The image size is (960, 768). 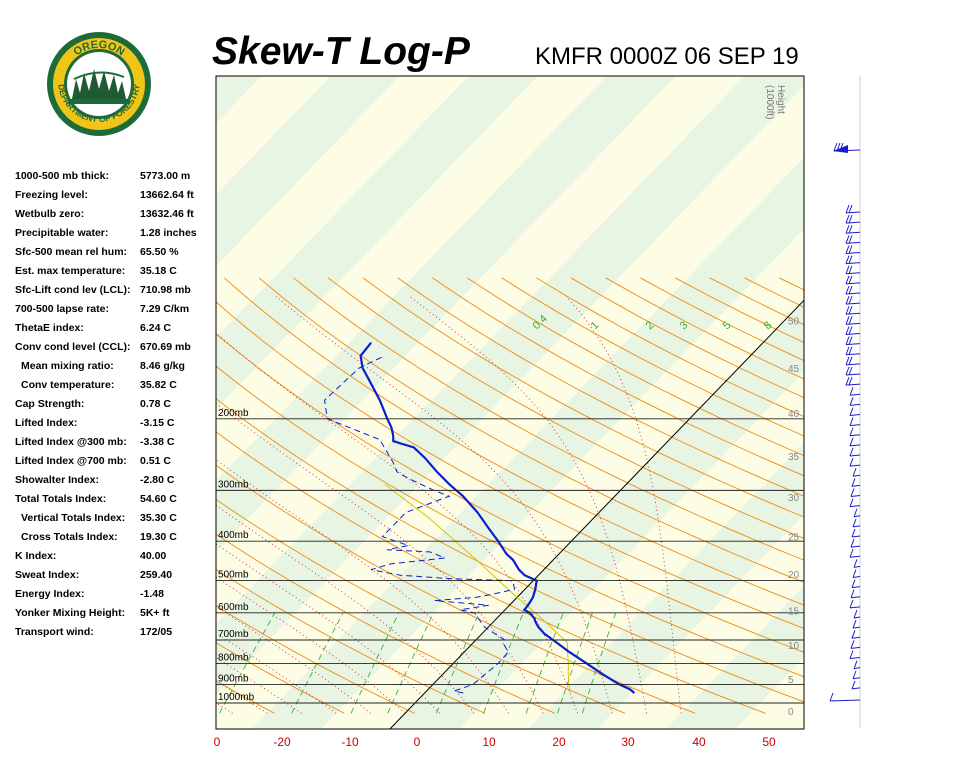 I want to click on index-row: Yonker Mixing Height: 5K+ ft, so click(x=112, y=616).